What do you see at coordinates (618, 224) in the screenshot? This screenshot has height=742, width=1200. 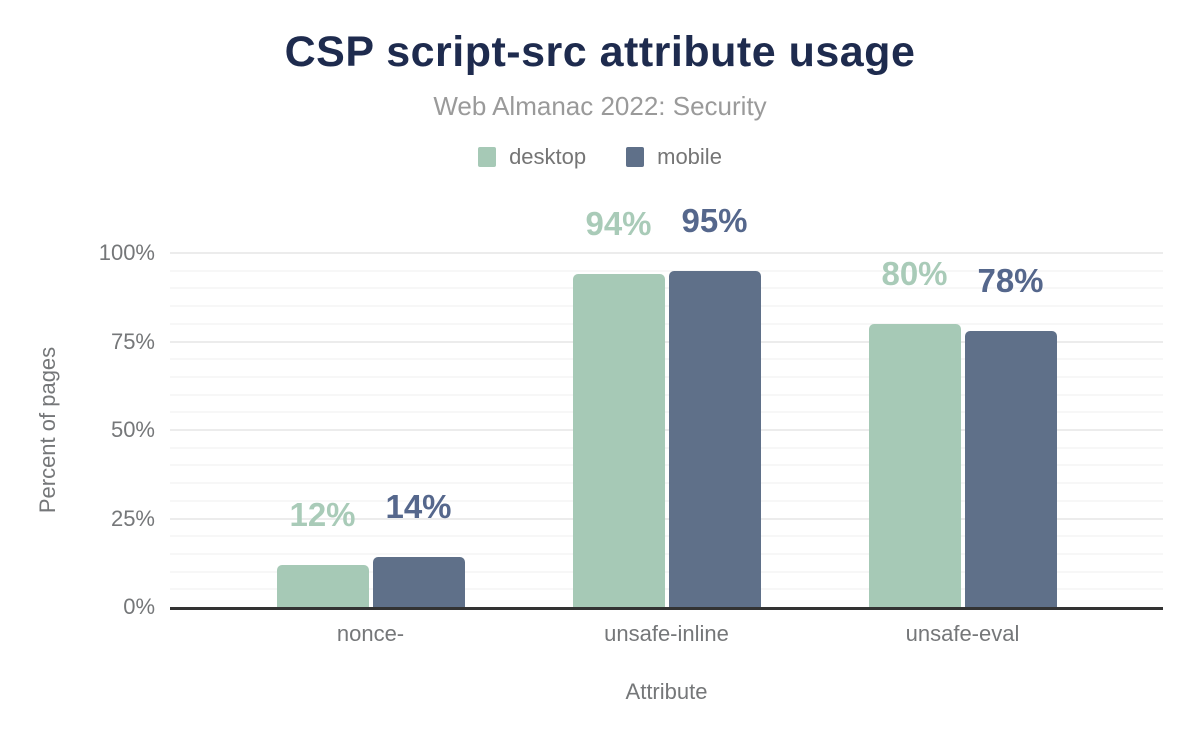 I see `bar-label-desktop-unsafe-inline: 94%` at bounding box center [618, 224].